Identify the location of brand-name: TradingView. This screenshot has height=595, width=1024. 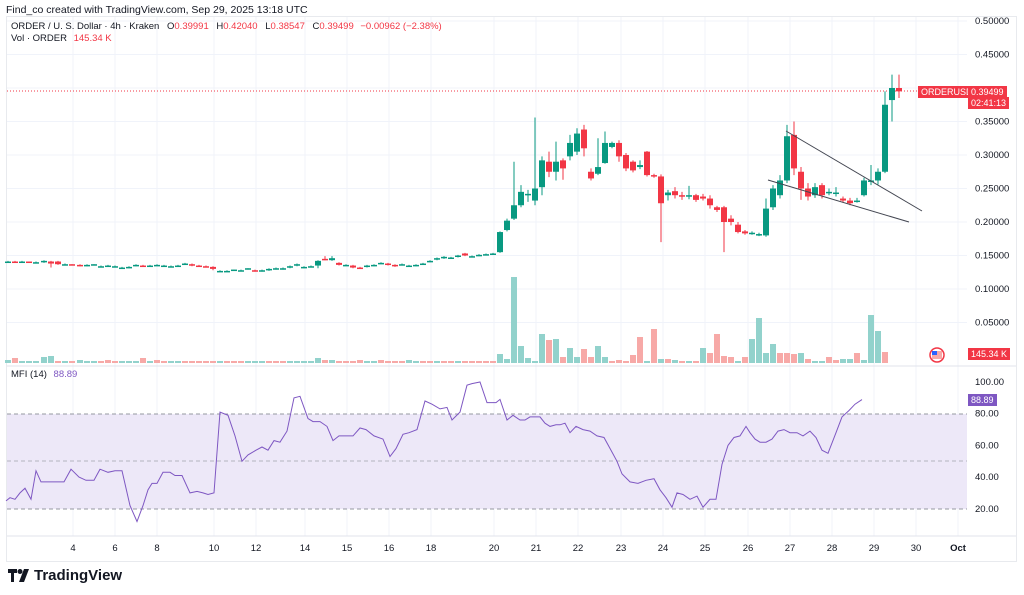
(78, 575).